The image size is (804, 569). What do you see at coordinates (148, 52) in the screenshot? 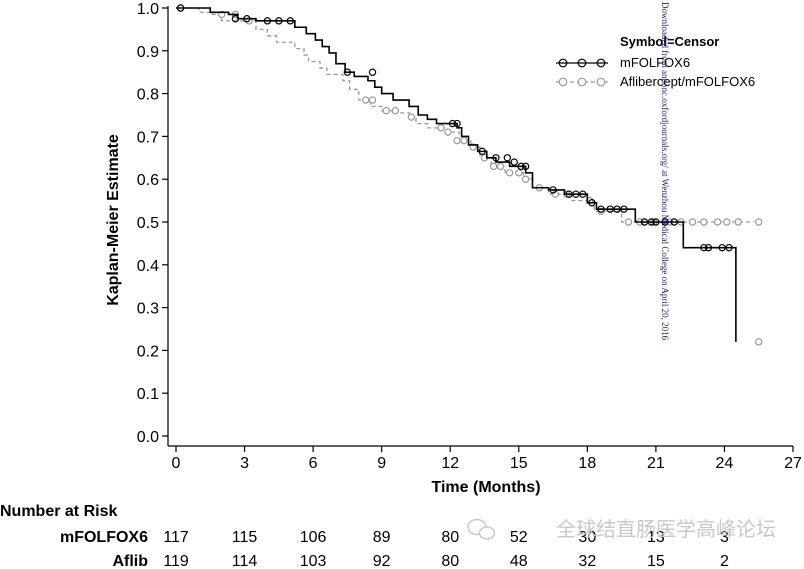
I see `y-tick-label: 0.9` at bounding box center [148, 52].